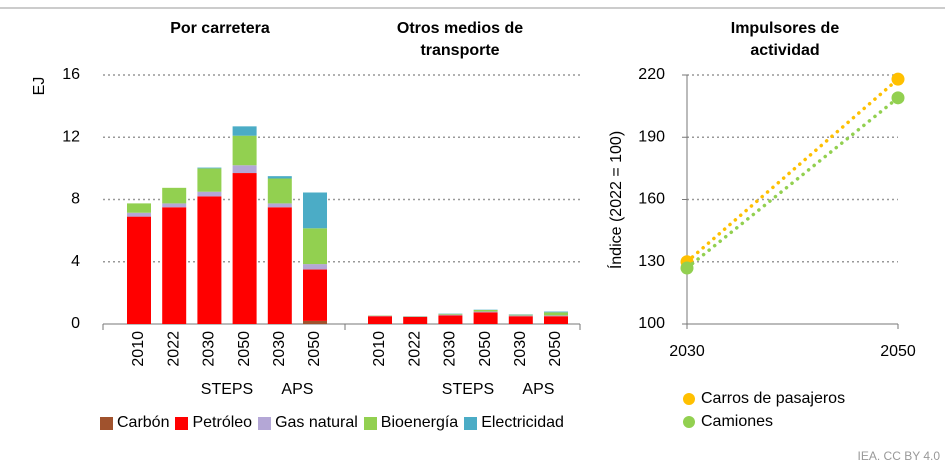  I want to click on y-axis-label: EJ, so click(39, 86).